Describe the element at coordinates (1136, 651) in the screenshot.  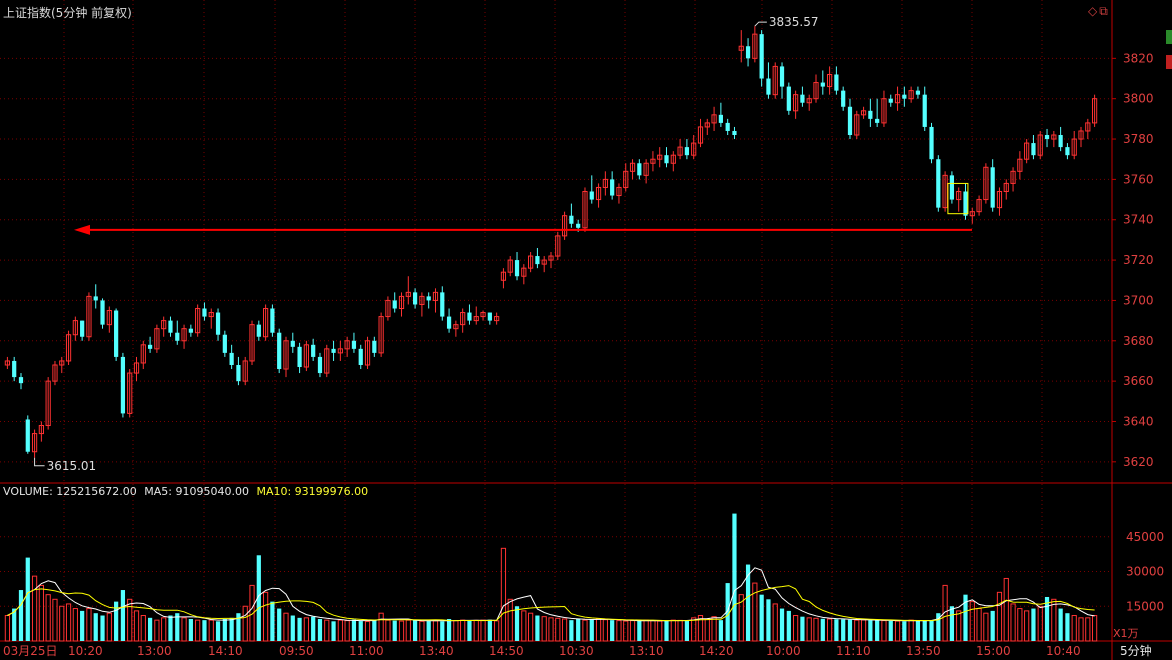
I see `period-label: 5分钟` at that location.